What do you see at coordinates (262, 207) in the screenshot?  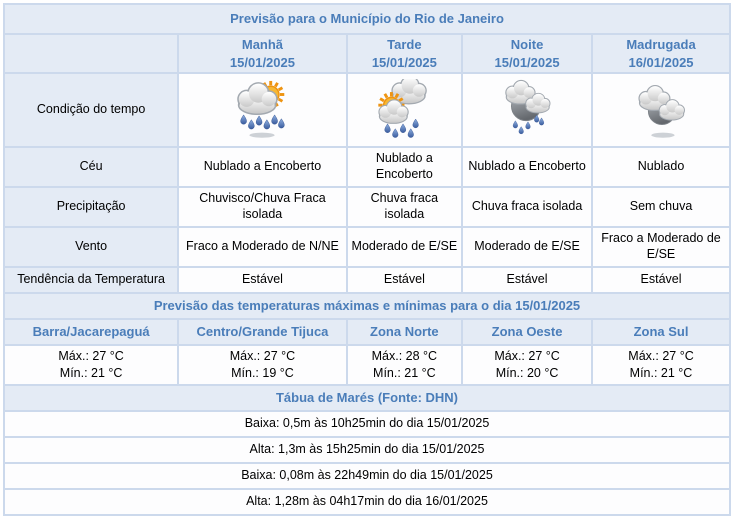 I see `precip-manha: Chuvisco/Chuva Fraca isolada` at bounding box center [262, 207].